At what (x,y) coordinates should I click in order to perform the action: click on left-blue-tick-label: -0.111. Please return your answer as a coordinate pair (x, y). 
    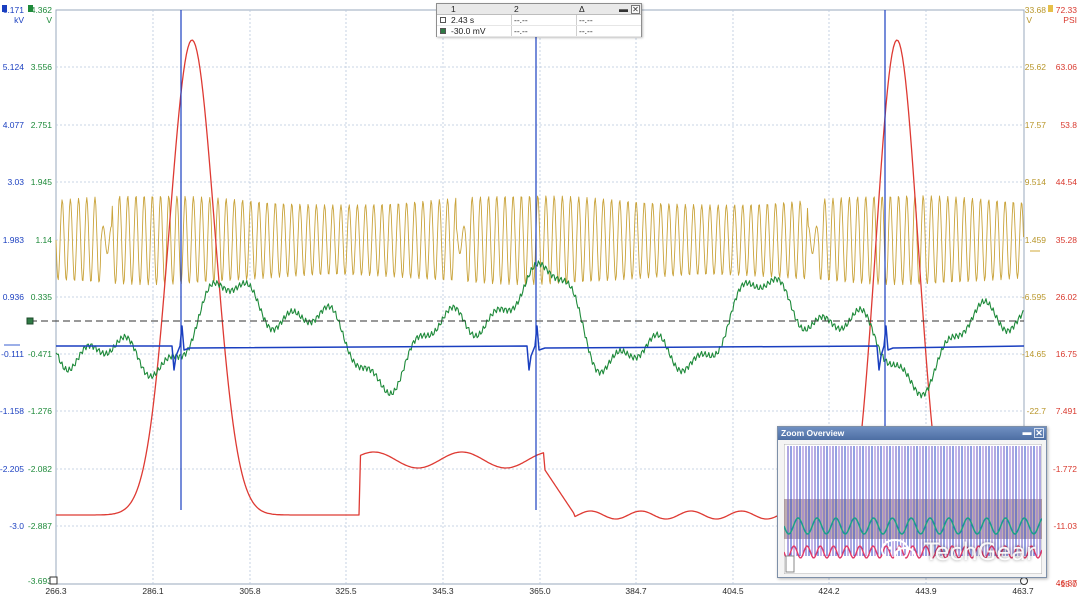
    Looking at the image, I should click on (12, 354).